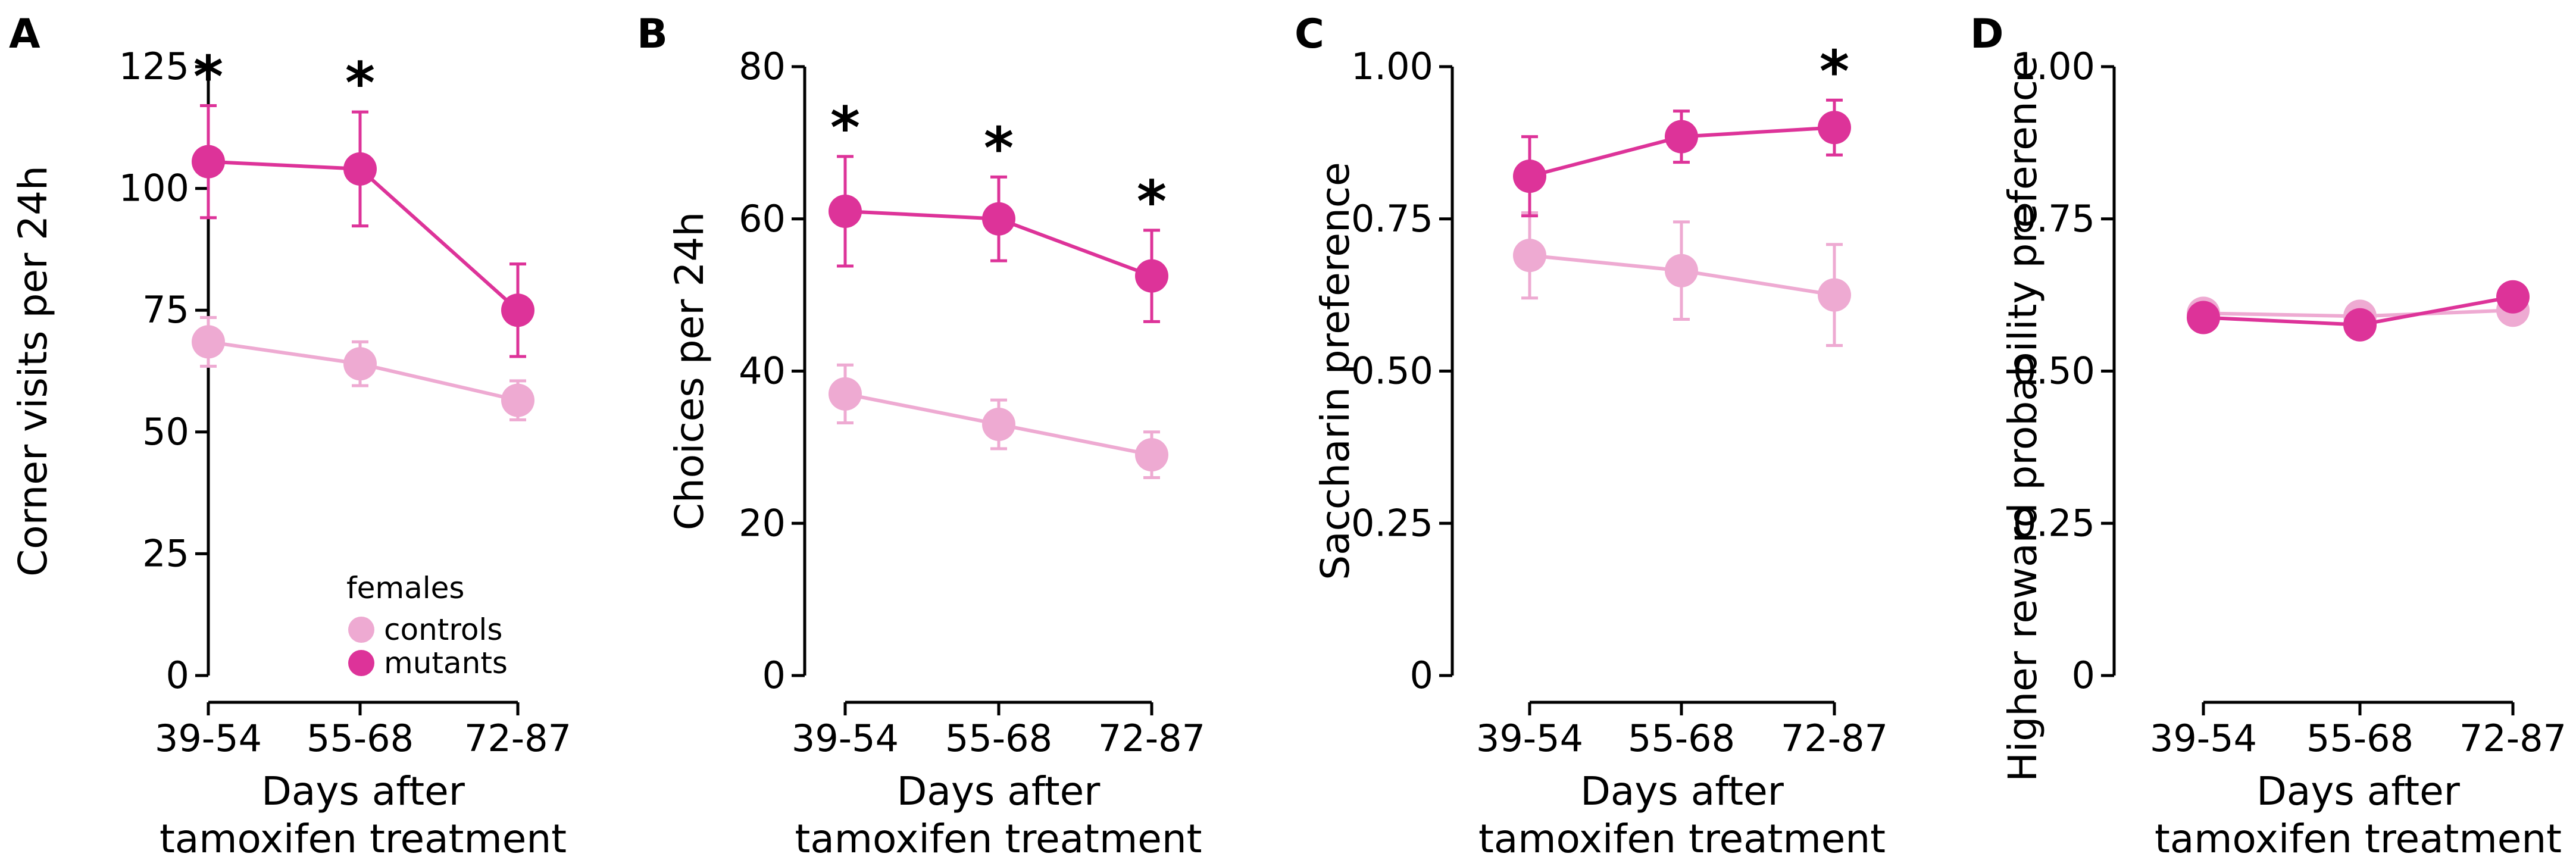 This screenshot has height=863, width=2576. What do you see at coordinates (154, 66) in the screenshot?
I see `y-tick-label: 125` at bounding box center [154, 66].